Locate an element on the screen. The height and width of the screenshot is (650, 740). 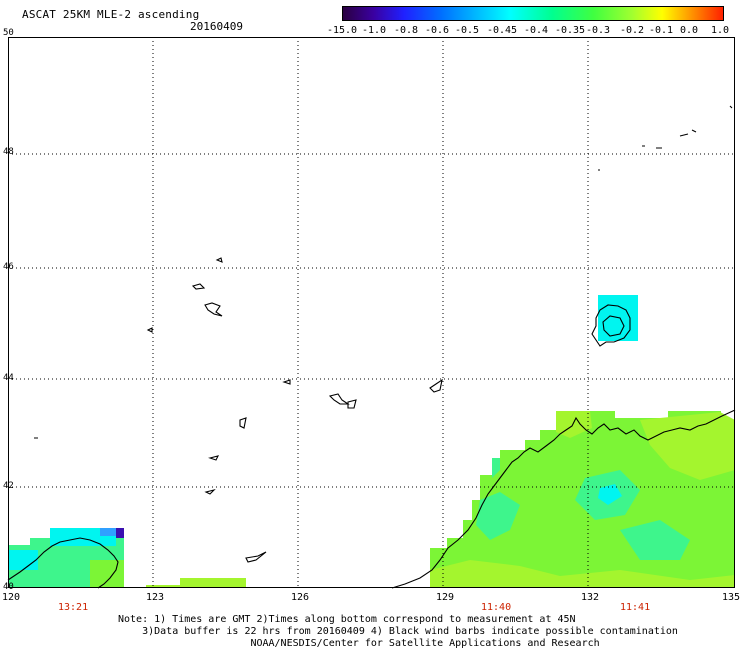
lon-label: 126 is located at coordinates (300, 597).